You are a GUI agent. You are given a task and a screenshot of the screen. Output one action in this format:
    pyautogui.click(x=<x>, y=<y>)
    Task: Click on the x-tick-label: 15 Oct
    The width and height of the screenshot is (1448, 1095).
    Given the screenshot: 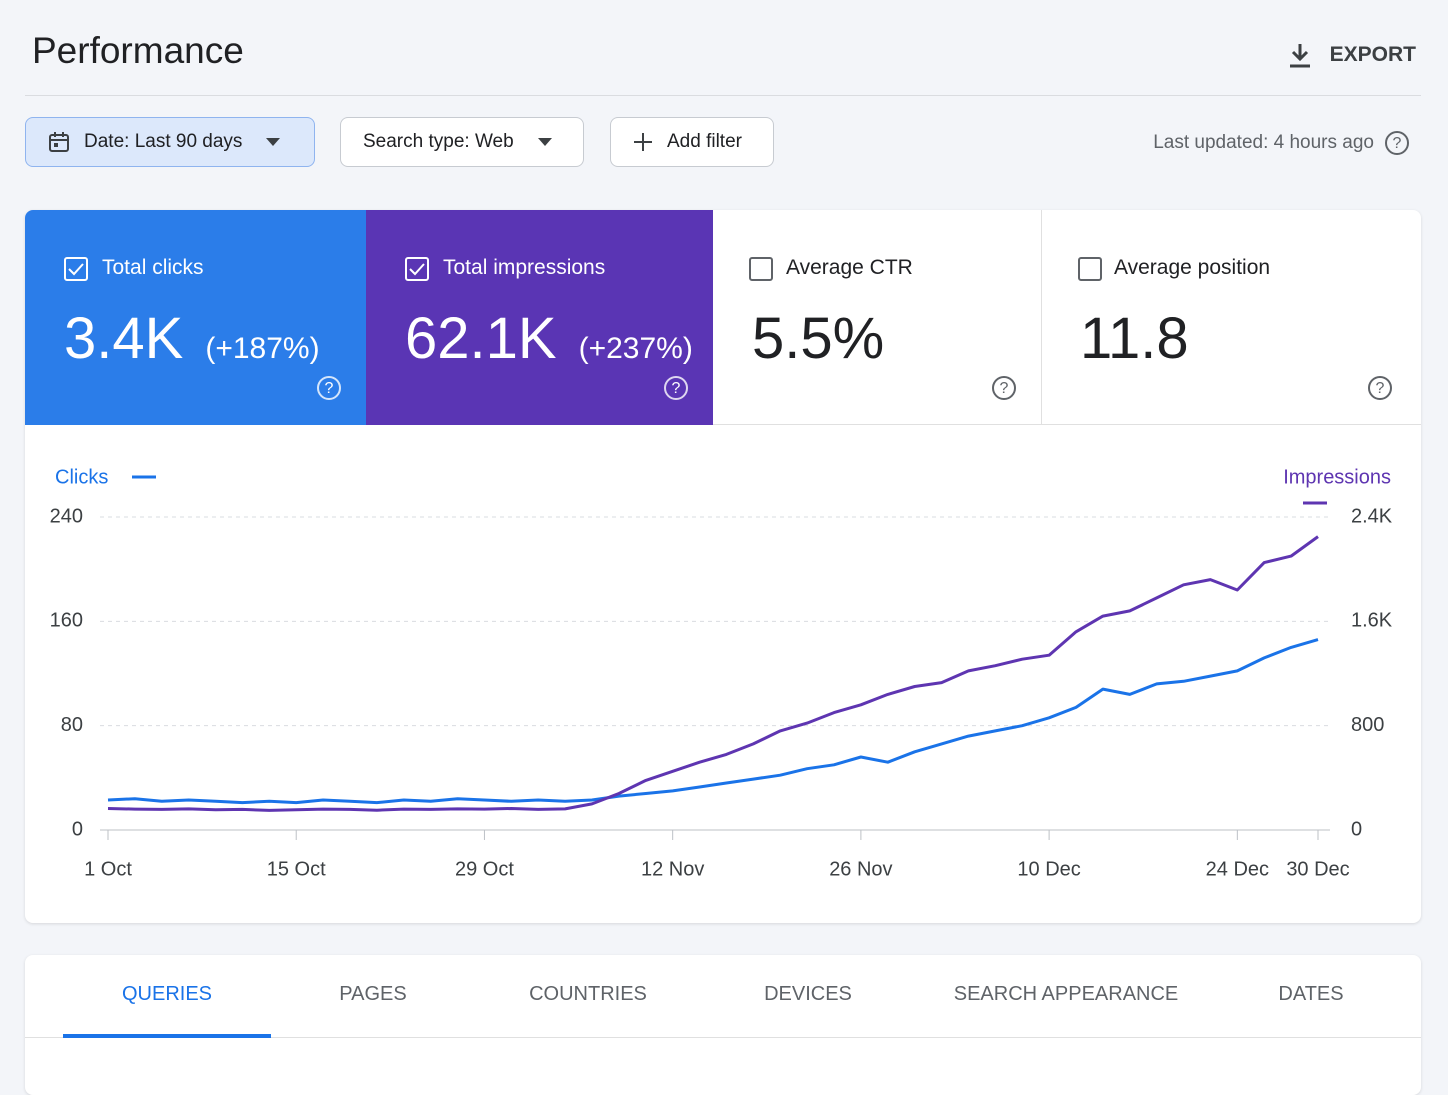 What is the action you would take?
    pyautogui.click(x=296, y=869)
    